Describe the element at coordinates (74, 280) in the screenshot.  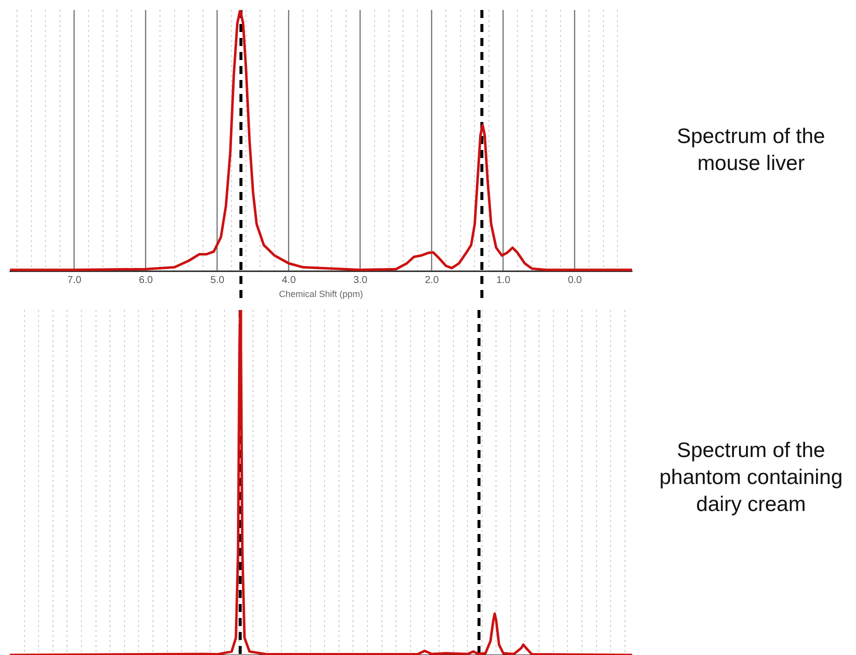
I see `x-tick-label: 7.0` at that location.